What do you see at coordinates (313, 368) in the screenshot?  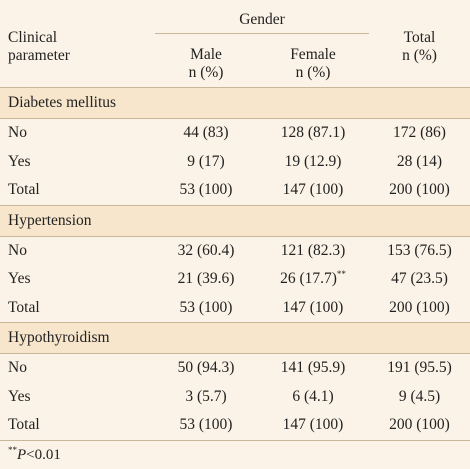 I see `female-cell: 141 (95.9)` at bounding box center [313, 368].